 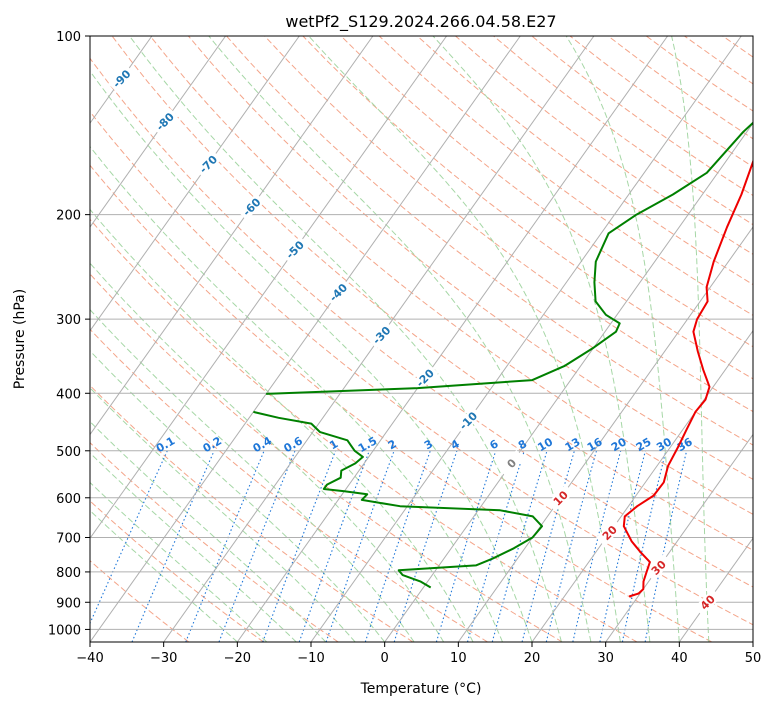 I want to click on x-tick-label: 50, so click(x=753, y=658).